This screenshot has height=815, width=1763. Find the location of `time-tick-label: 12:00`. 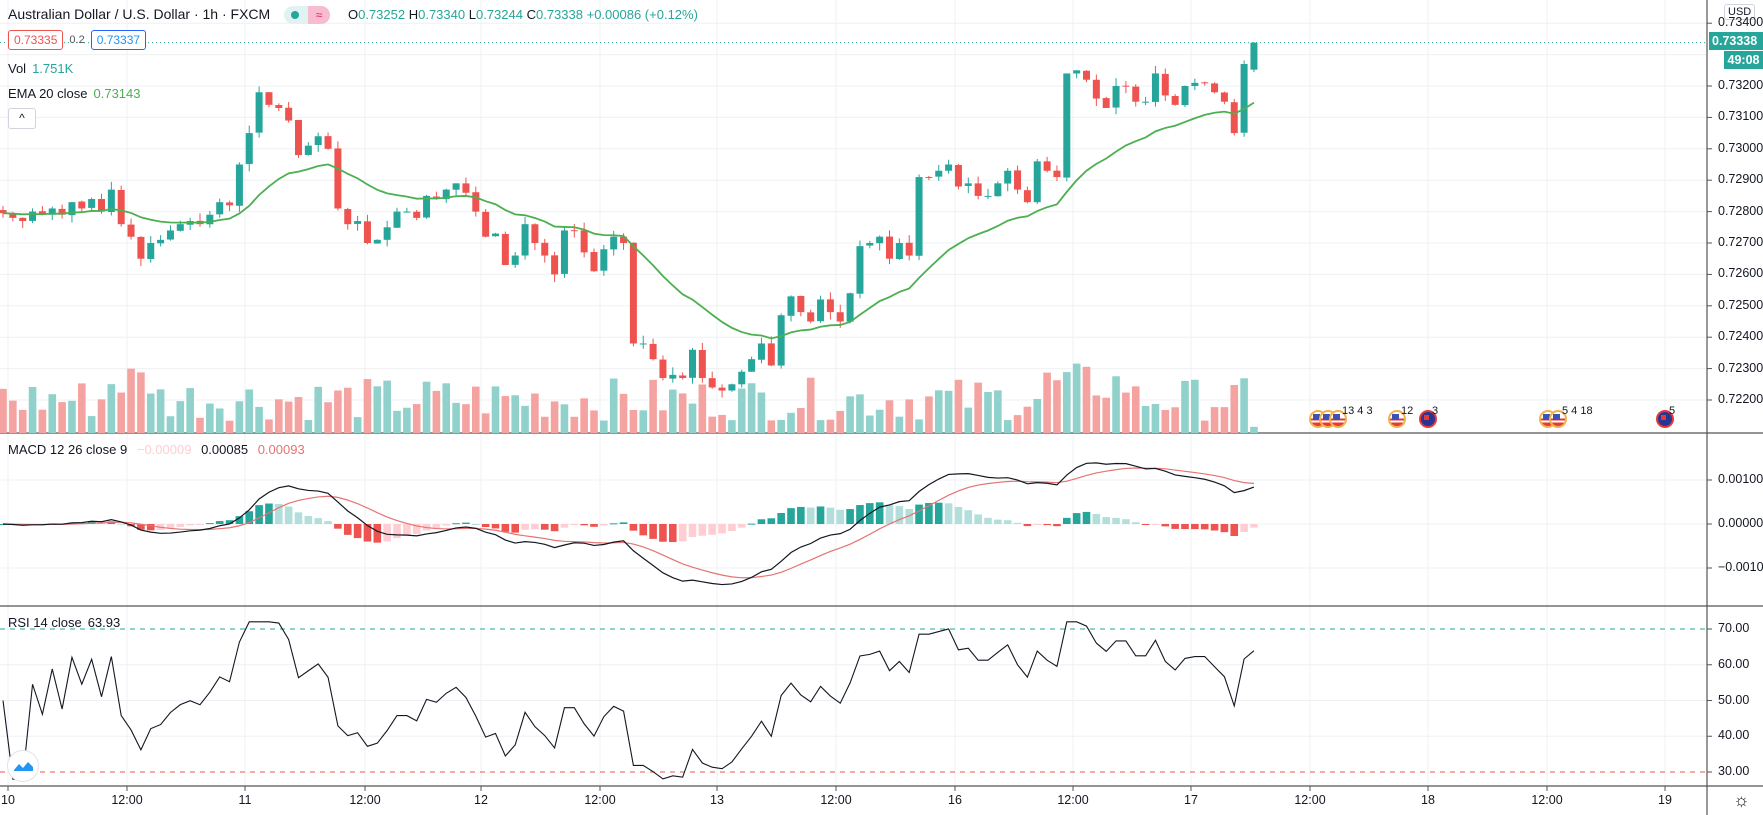

time-tick-label: 12:00 is located at coordinates (1310, 800).